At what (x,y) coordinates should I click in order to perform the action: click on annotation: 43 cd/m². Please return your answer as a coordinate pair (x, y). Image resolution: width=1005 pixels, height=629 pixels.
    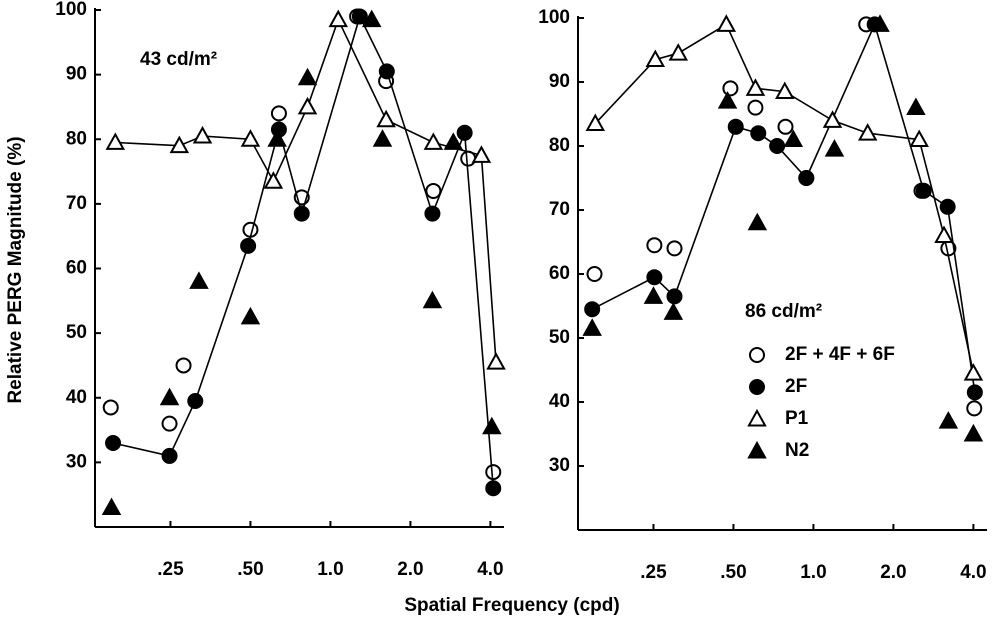
    Looking at the image, I should click on (178, 59).